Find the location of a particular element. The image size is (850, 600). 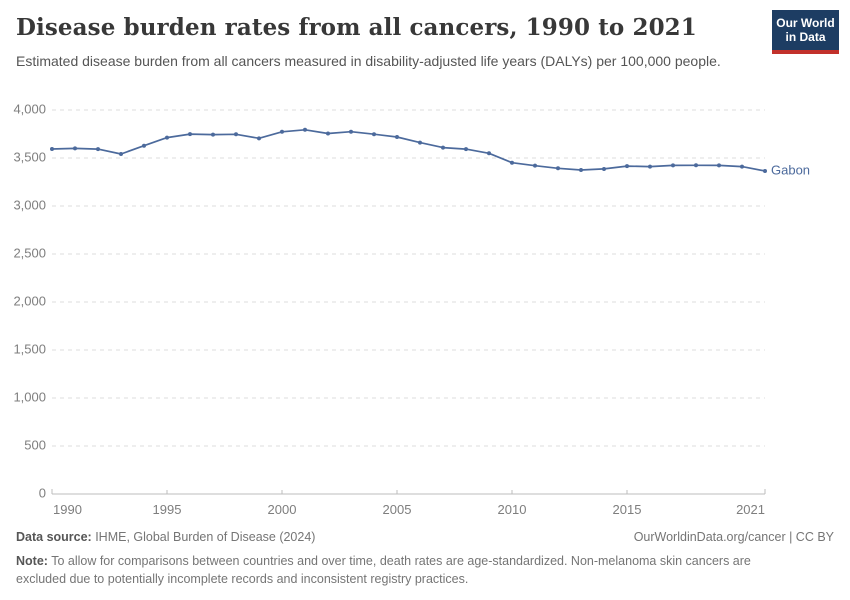

owid-logo-line2: in Data is located at coordinates (805, 37).